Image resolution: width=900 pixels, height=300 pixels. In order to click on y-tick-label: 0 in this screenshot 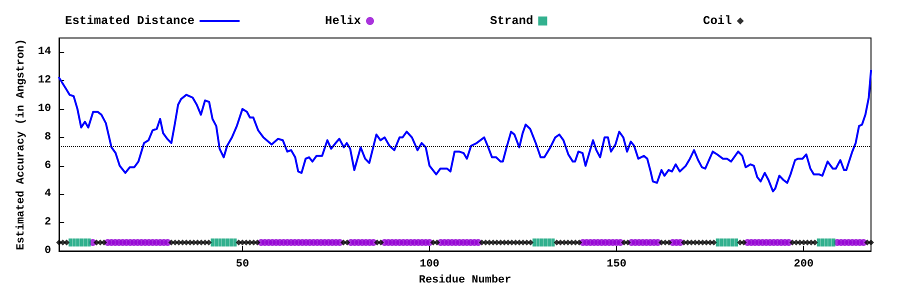, I will do `click(48, 251)`.